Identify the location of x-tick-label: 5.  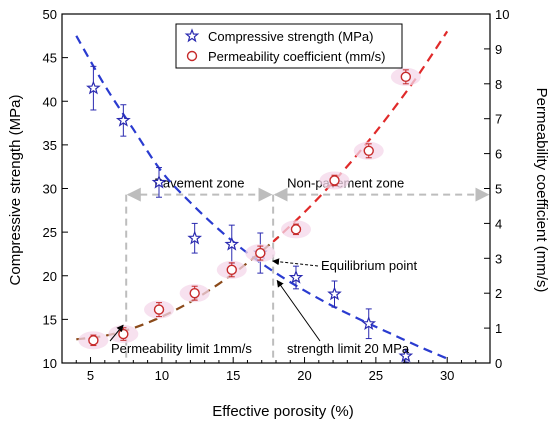
(90, 375).